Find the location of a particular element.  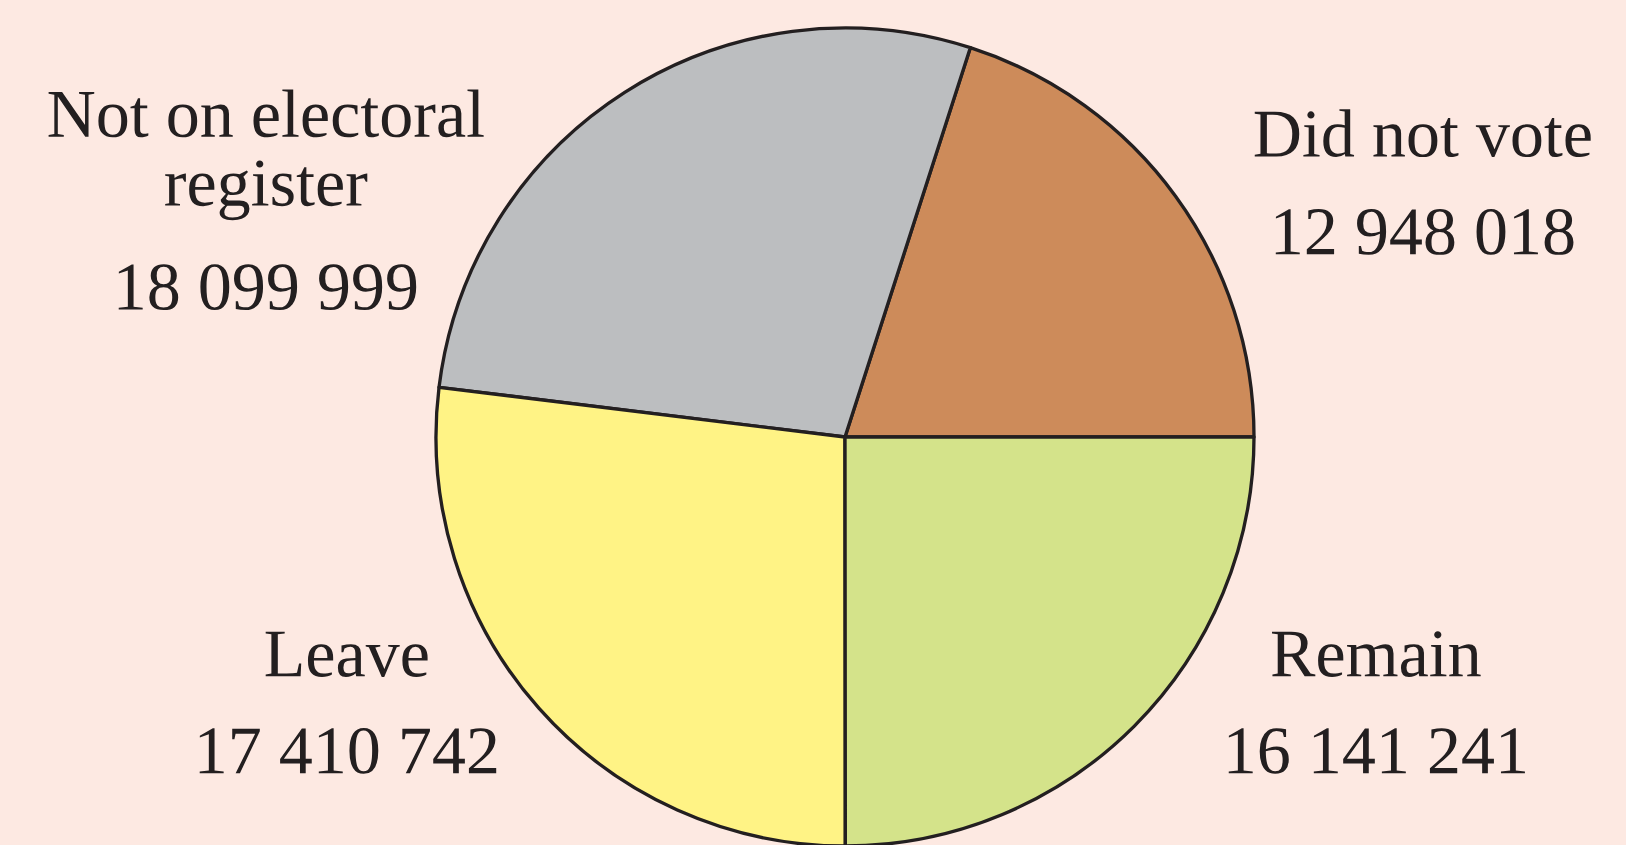

data-label: 18 099 999 is located at coordinates (267, 287).